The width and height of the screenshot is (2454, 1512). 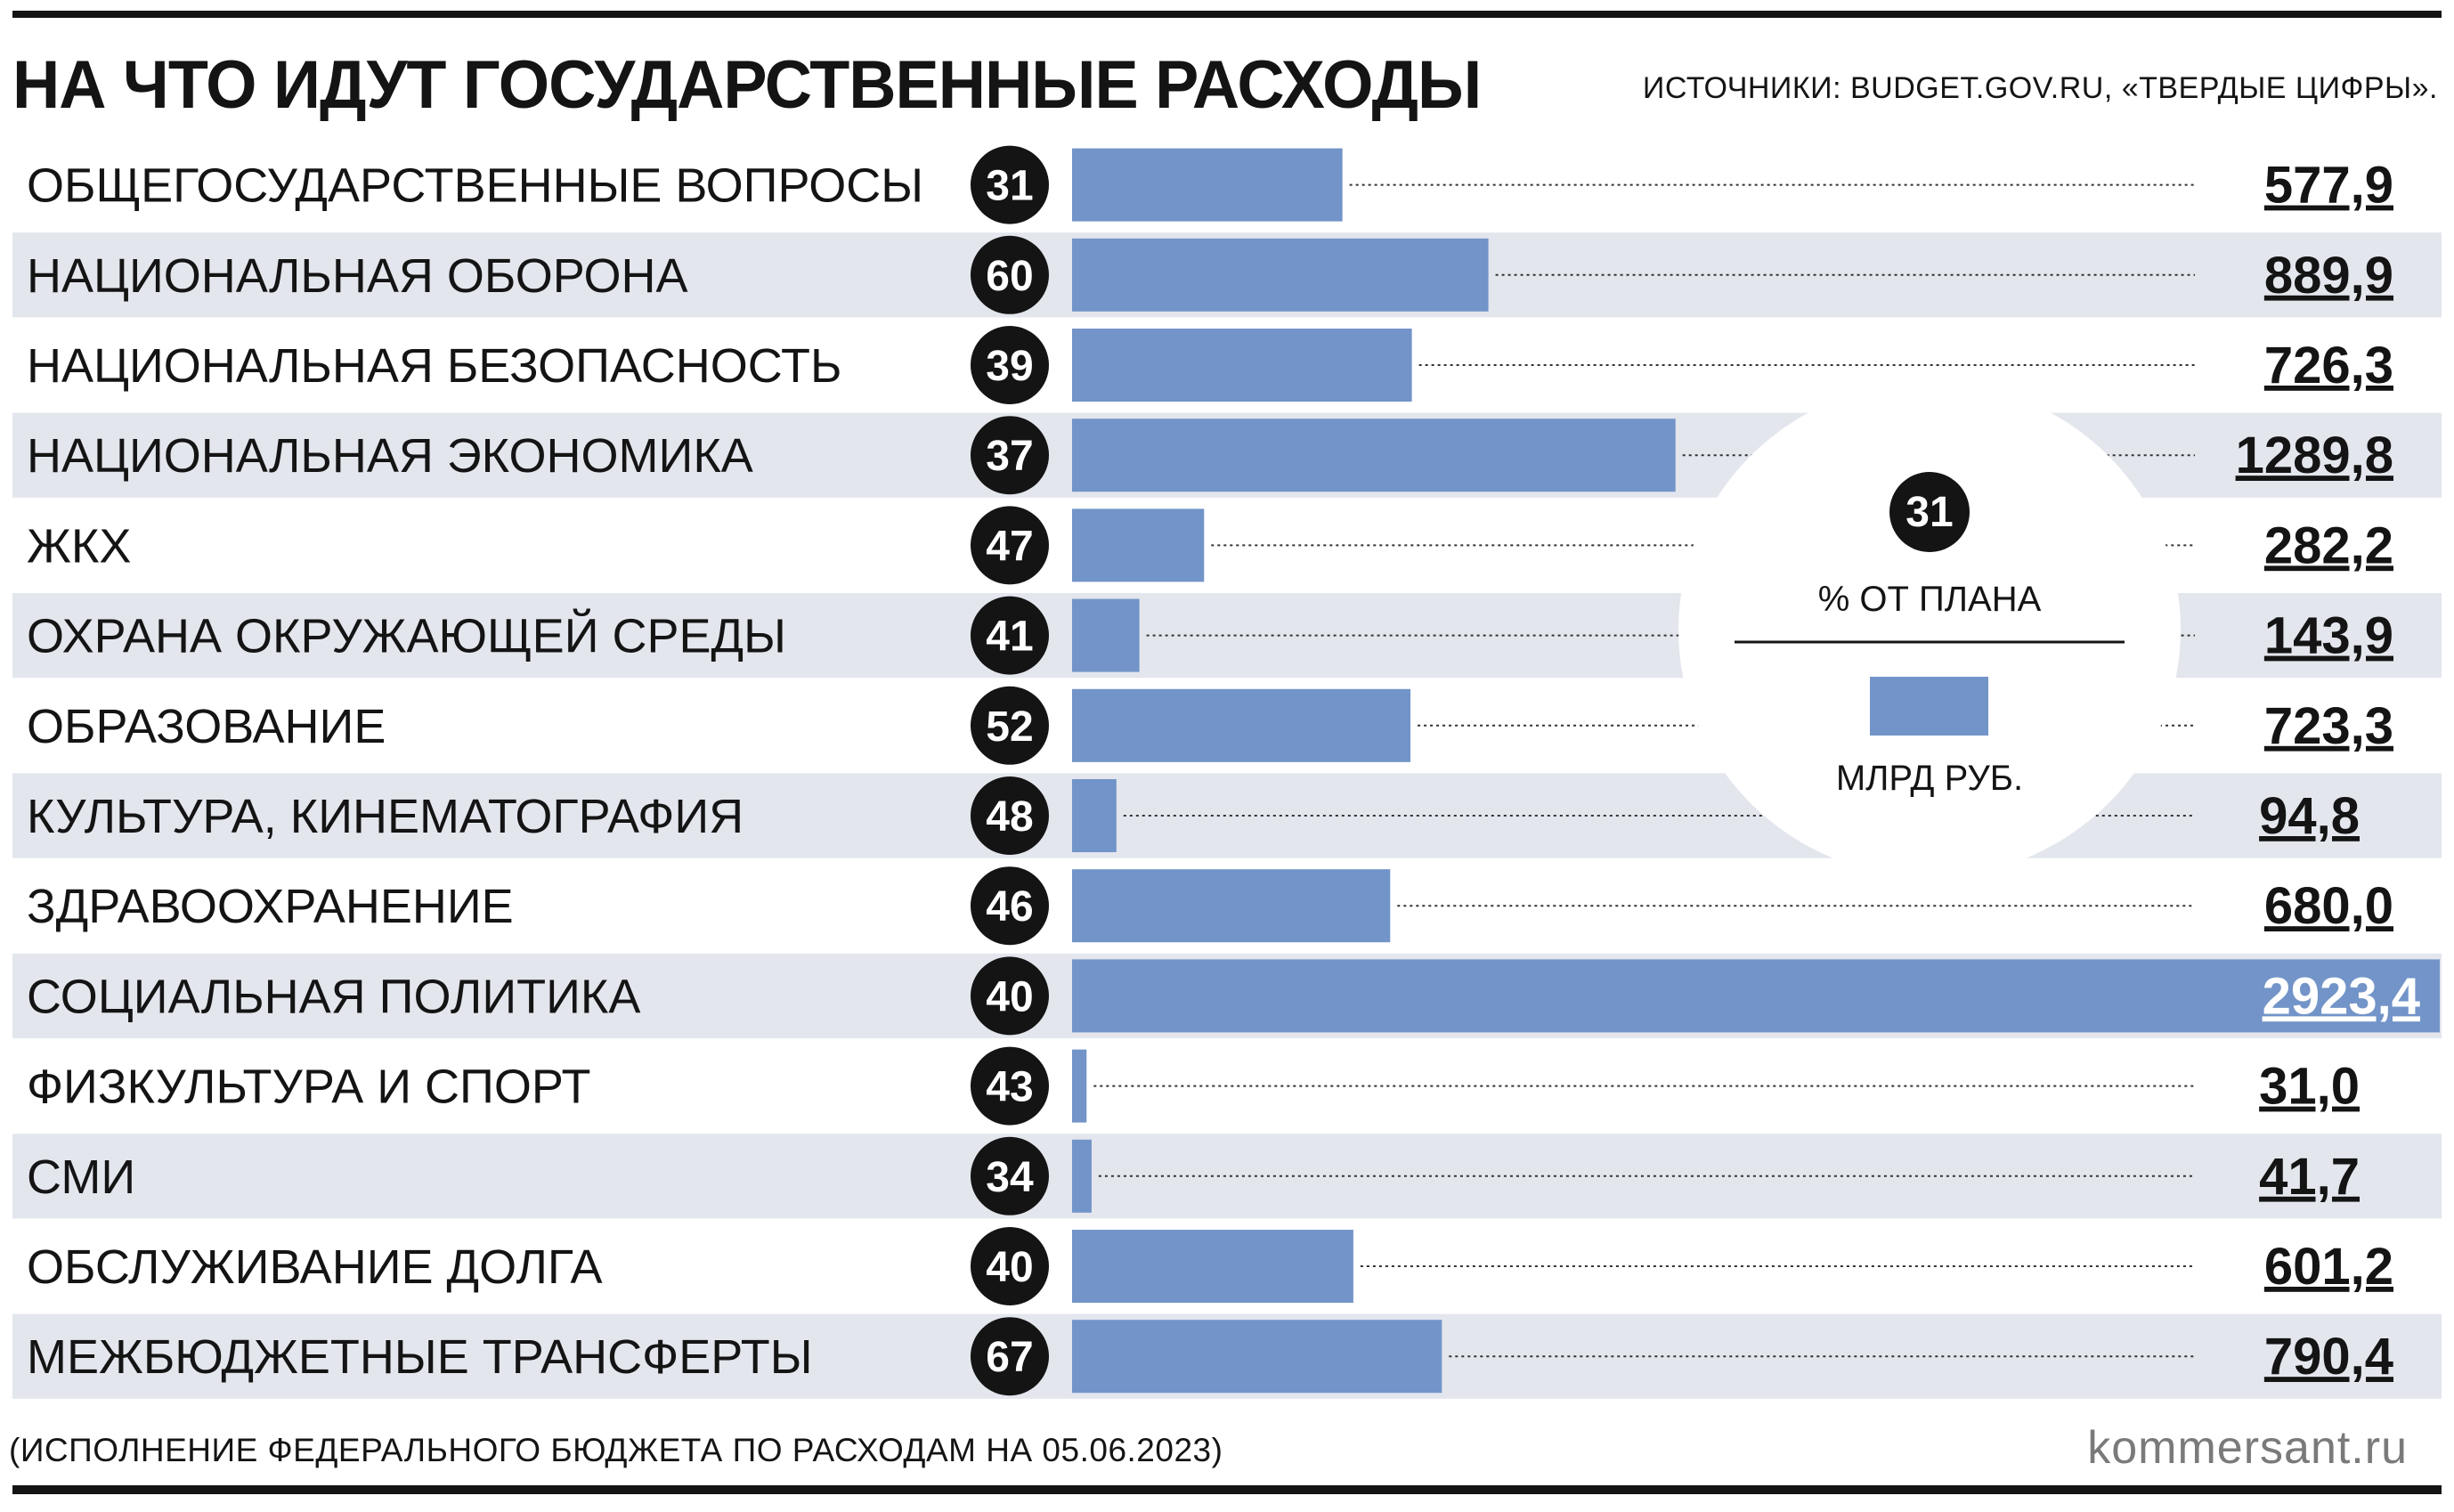 What do you see at coordinates (1929, 706) in the screenshot?
I see `legend-bar-swatch` at bounding box center [1929, 706].